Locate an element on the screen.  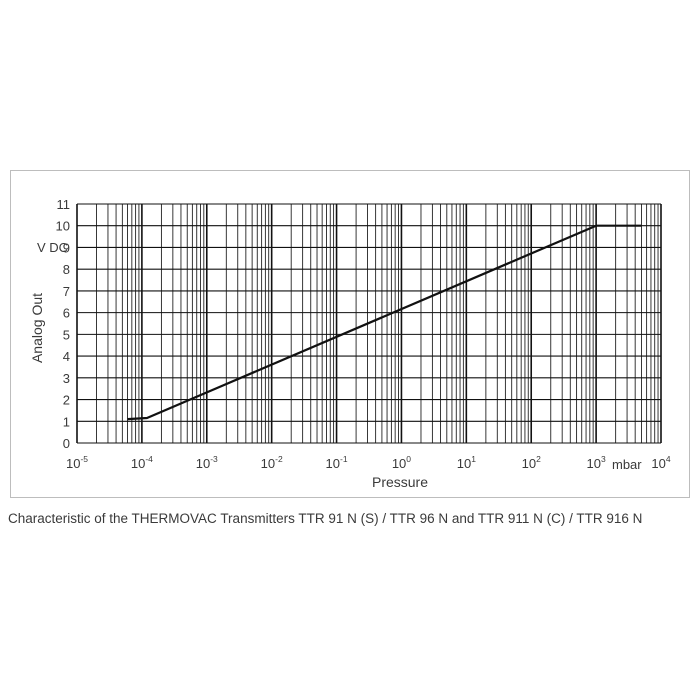
x-tick-label: 10⁻⁵ is located at coordinates (77, 462).